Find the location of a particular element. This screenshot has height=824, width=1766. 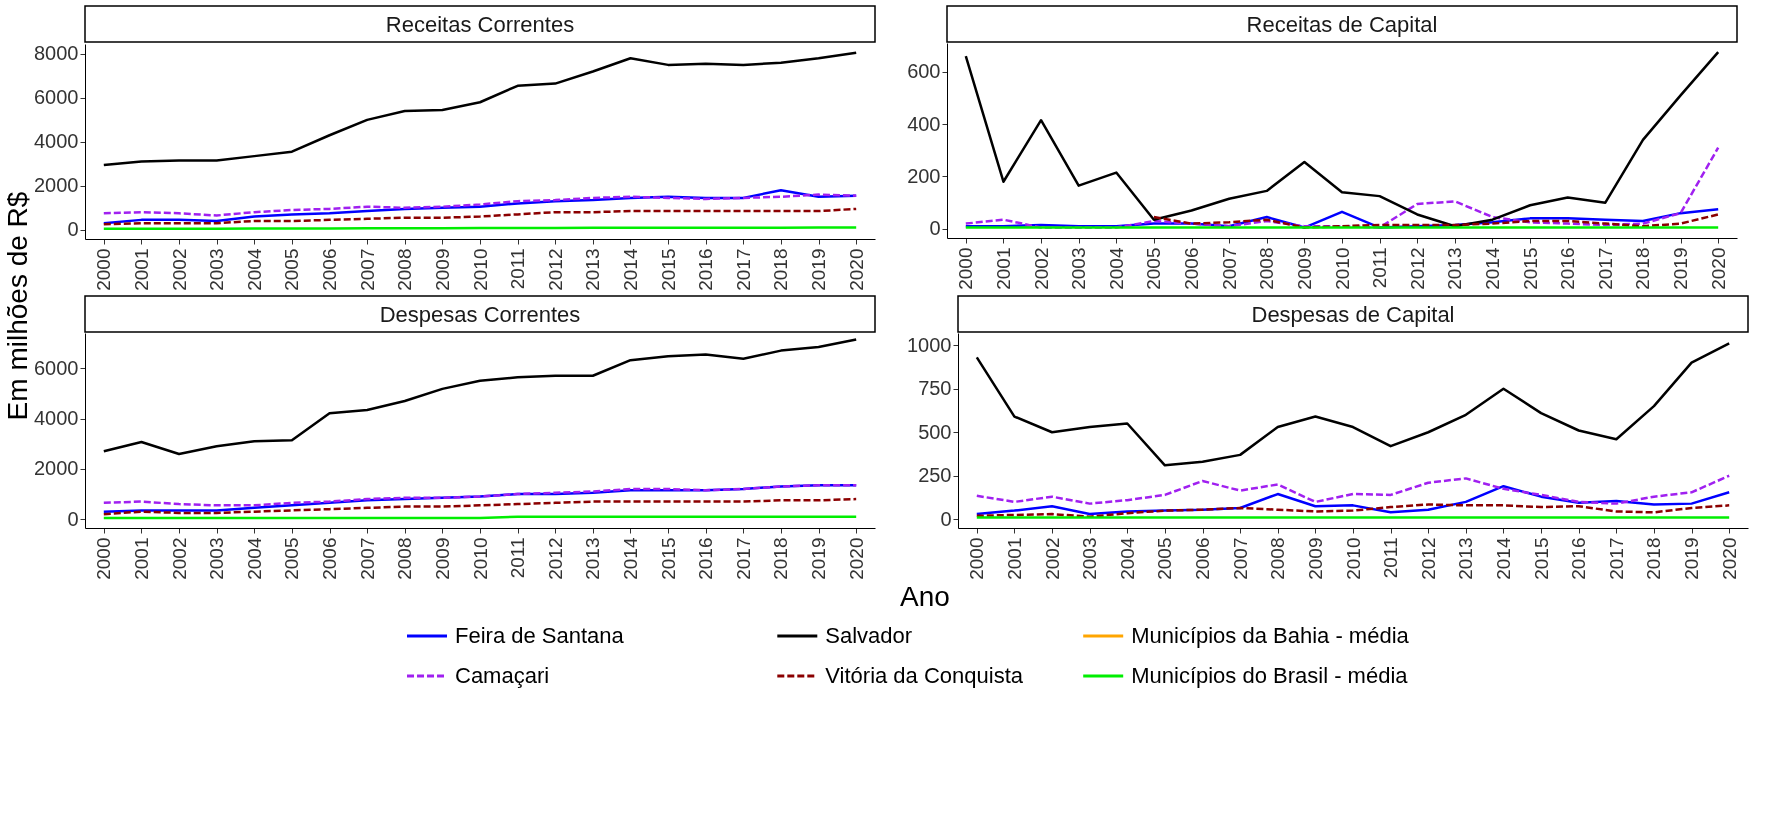

y-tick-label: 6000 is located at coordinates (56, 367).